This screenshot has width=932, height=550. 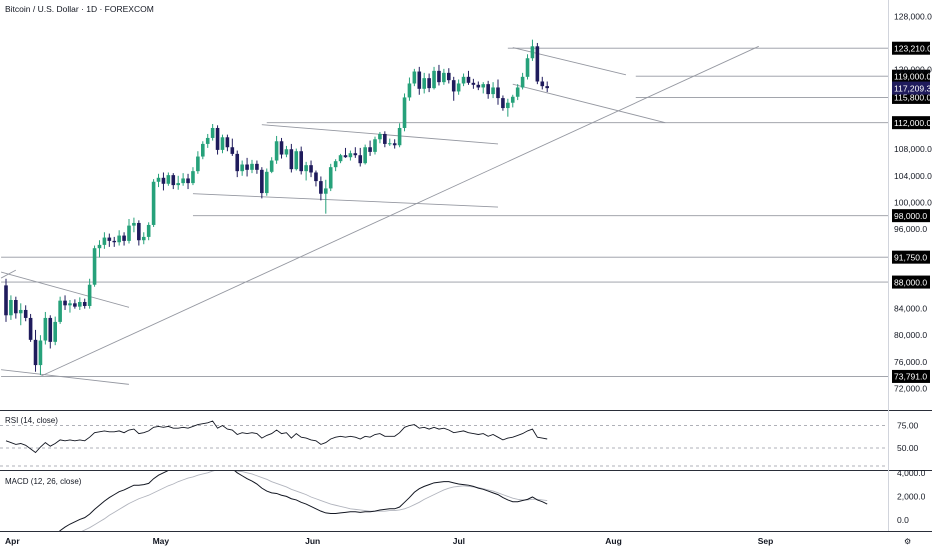 What do you see at coordinates (913, 176) in the screenshot?
I see `price-tick-label: 104,000.0` at bounding box center [913, 176].